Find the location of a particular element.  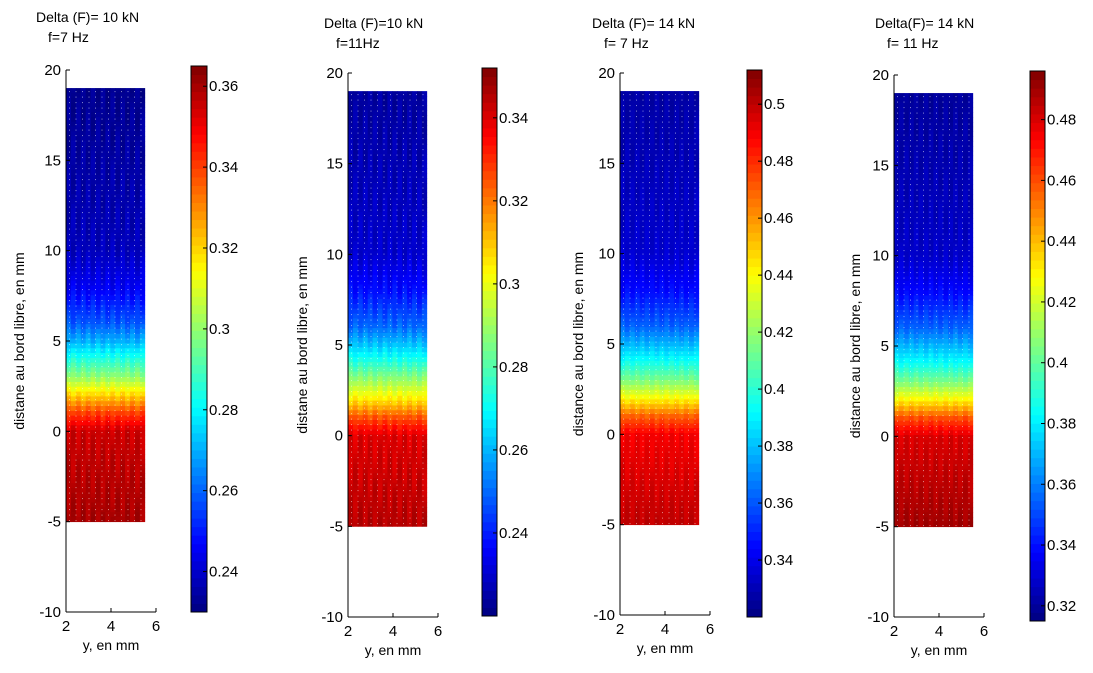

panel-title-line: f=7 Hz is located at coordinates (68, 37).